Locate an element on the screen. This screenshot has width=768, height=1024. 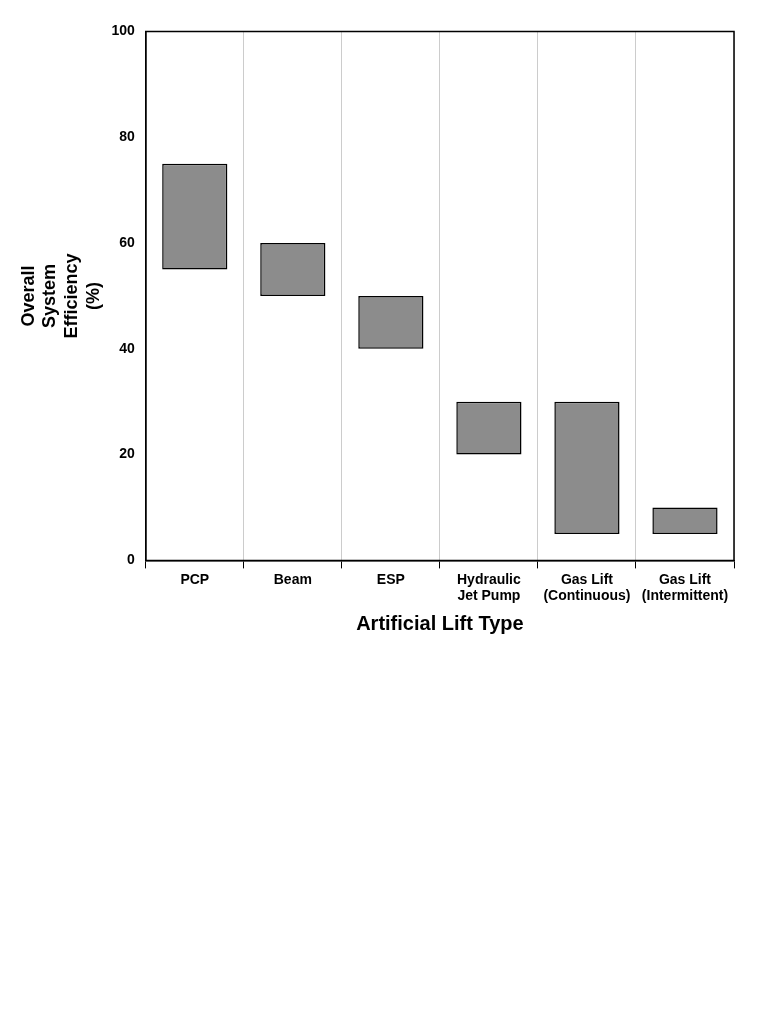
y-tick-label: 0 is located at coordinates (130, 559).